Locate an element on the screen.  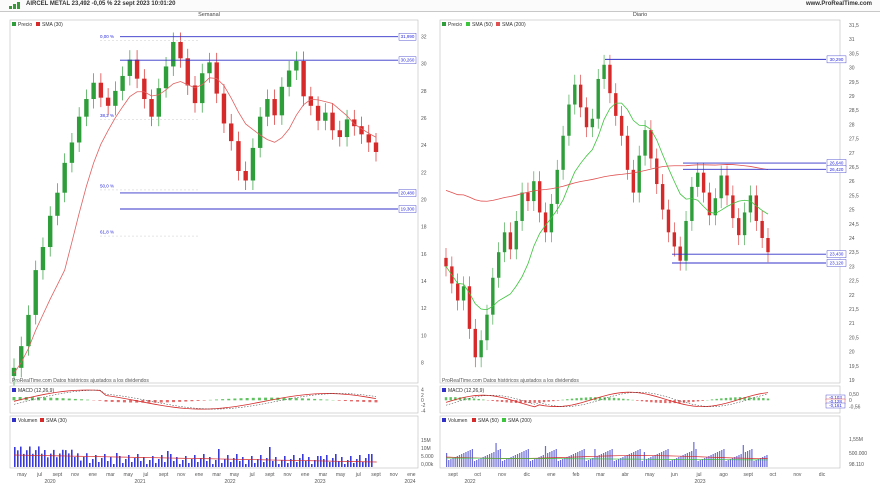
weekly-y-tick: 26 is located at coordinates (424, 119).